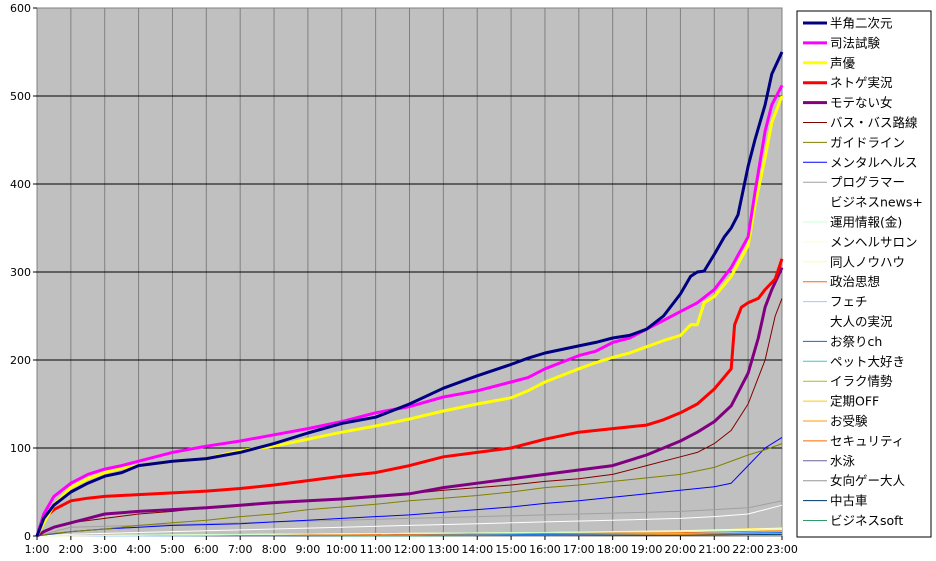 The height and width of the screenshot is (561, 936). I want to click on legend-label: 運用情報(金), so click(866, 222).